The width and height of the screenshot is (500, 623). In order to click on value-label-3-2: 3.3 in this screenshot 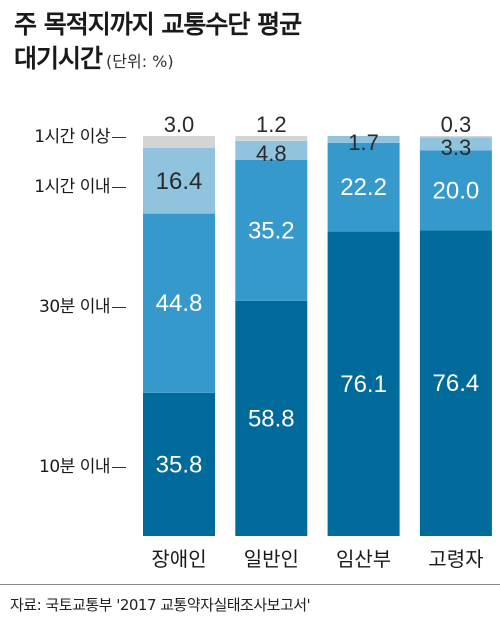, I will do `click(456, 147)`.